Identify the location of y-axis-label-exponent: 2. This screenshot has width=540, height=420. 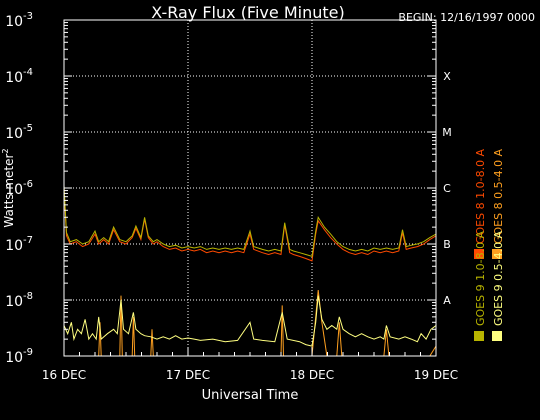
(5, 150).